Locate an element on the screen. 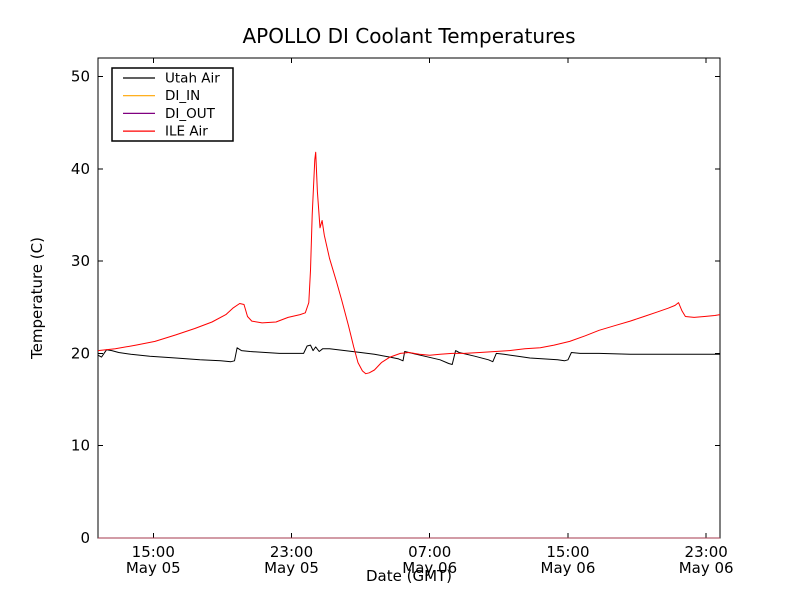 The height and width of the screenshot is (600, 800). chart-title: APOLLO DI Coolant Temperatures is located at coordinates (408, 36).